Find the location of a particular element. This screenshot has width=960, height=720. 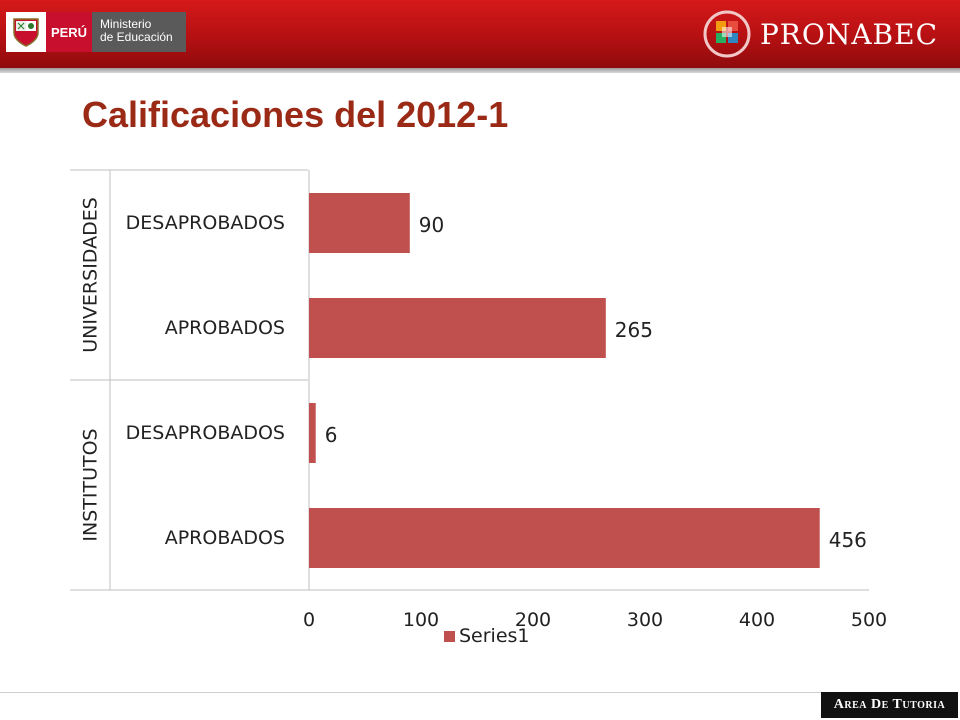

ministry-name: Ministerio de Educación is located at coordinates (139, 32).